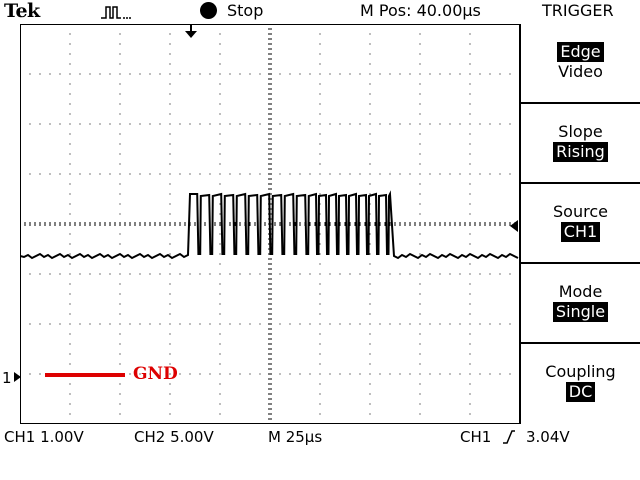 This screenshot has height=480, width=640. What do you see at coordinates (295, 437) in the screenshot?
I see `timebase-readout: M 25µs` at bounding box center [295, 437].